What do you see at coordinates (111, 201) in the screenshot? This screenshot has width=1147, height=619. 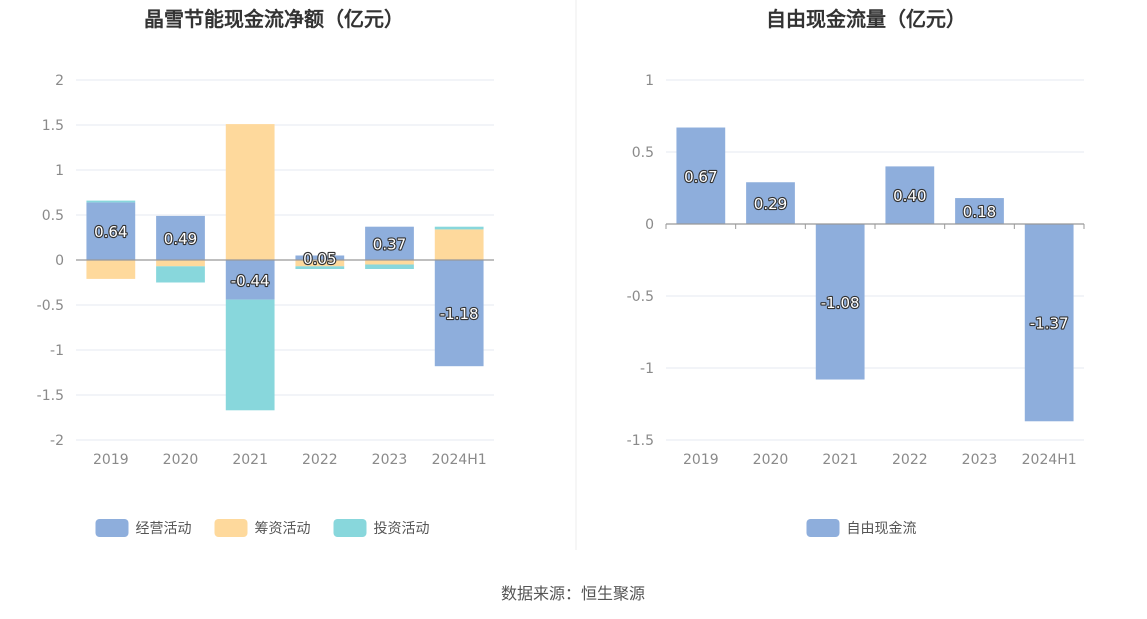 I see `bar-3-2019` at bounding box center [111, 201].